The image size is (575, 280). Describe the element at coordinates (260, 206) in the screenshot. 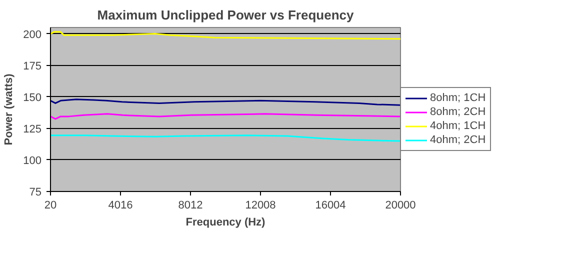

I see `x-tick-label: 12008` at that location.